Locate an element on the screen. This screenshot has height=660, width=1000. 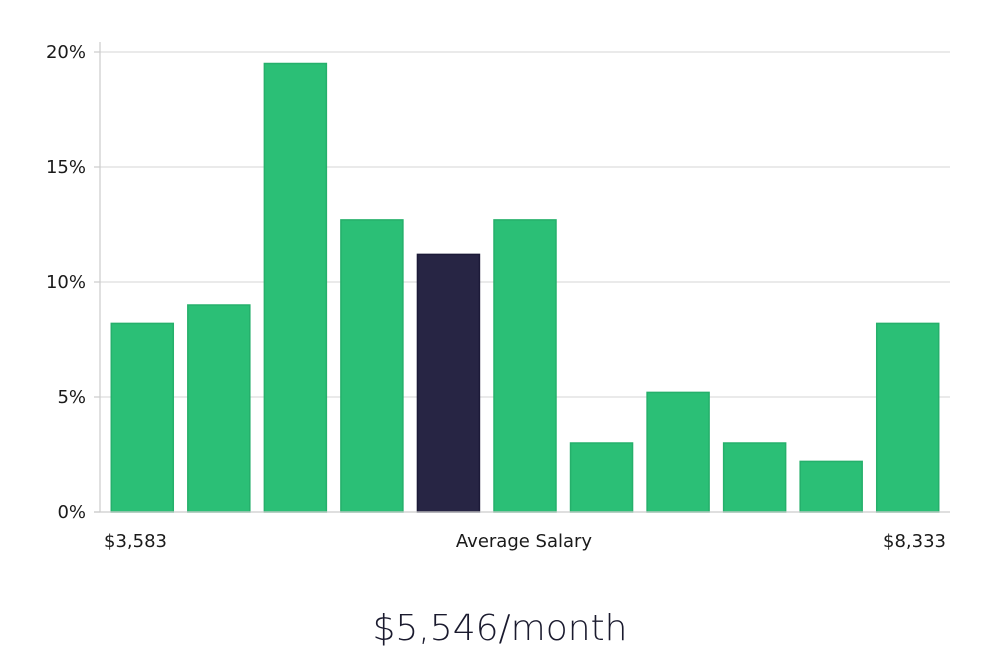
x-max-label: $8,333 is located at coordinates (914, 541).